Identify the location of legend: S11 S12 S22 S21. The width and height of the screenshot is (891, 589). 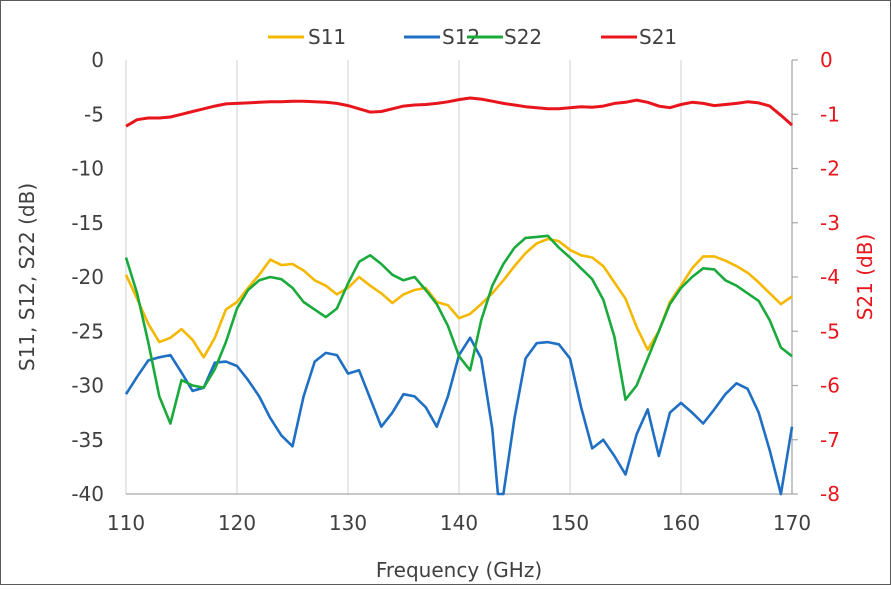
(472, 37).